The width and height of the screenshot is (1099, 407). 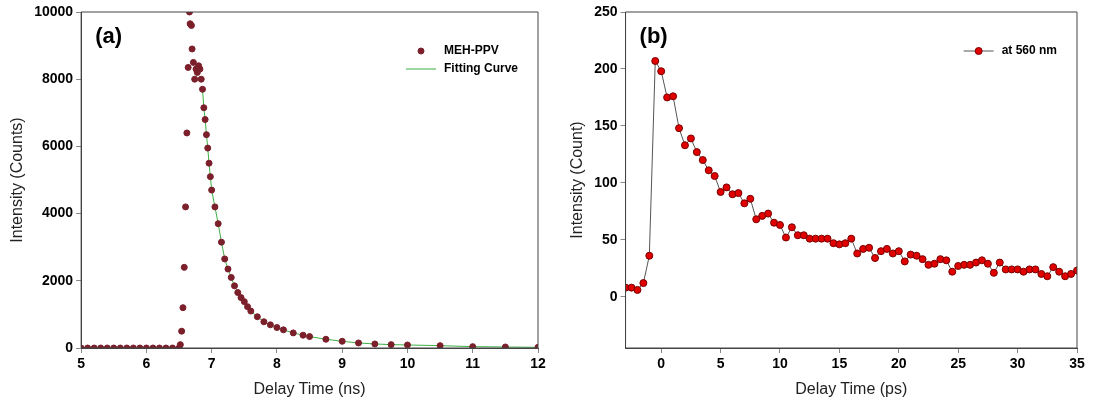 What do you see at coordinates (606, 10) in the screenshot?
I see `y-tick-label: 250` at bounding box center [606, 10].